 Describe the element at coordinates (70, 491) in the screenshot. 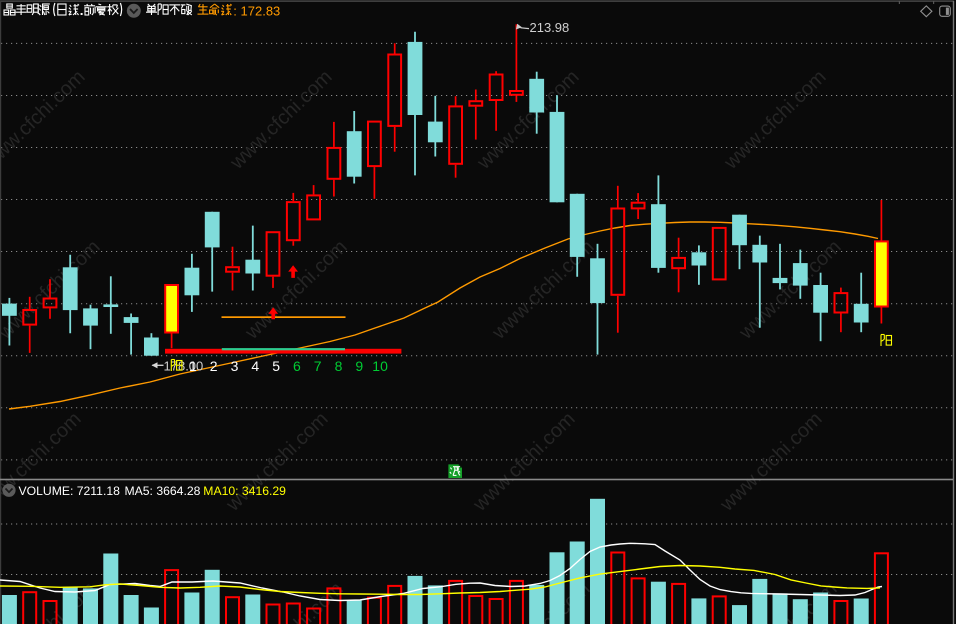

I see `svg-text: VOLUME: 7211.18` at that location.